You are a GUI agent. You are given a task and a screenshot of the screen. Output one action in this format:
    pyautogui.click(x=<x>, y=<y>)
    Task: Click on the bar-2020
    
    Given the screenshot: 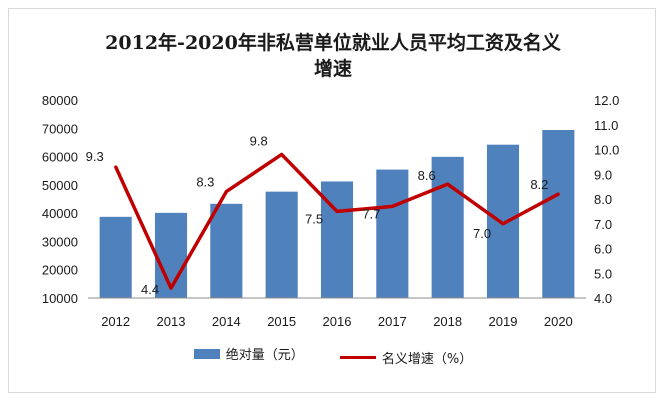 What is the action you would take?
    pyautogui.click(x=558, y=213)
    